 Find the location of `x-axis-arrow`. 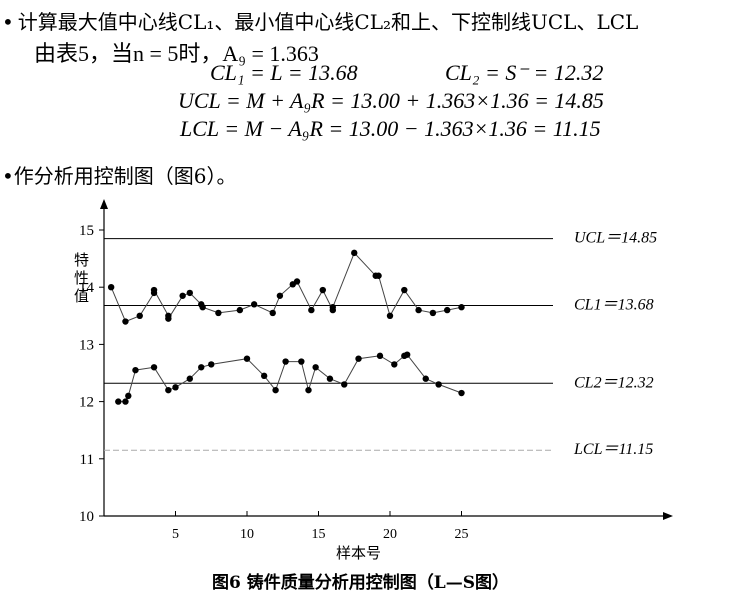

x-axis-arrow is located at coordinates (668, 516).